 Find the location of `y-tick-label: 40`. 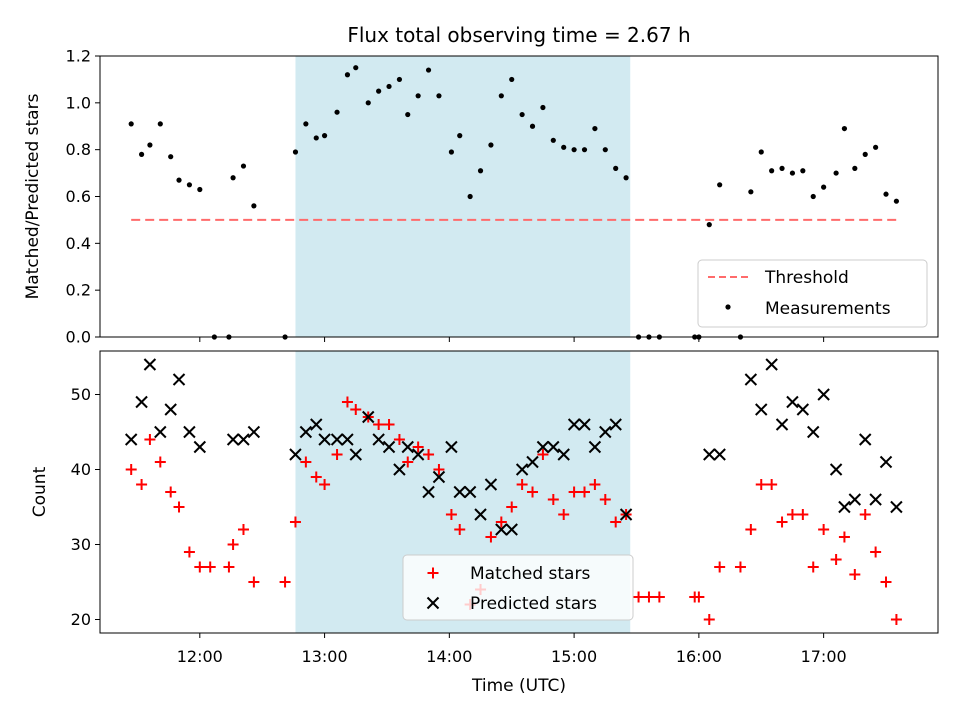

y-tick-label: 40 is located at coordinates (81, 469).